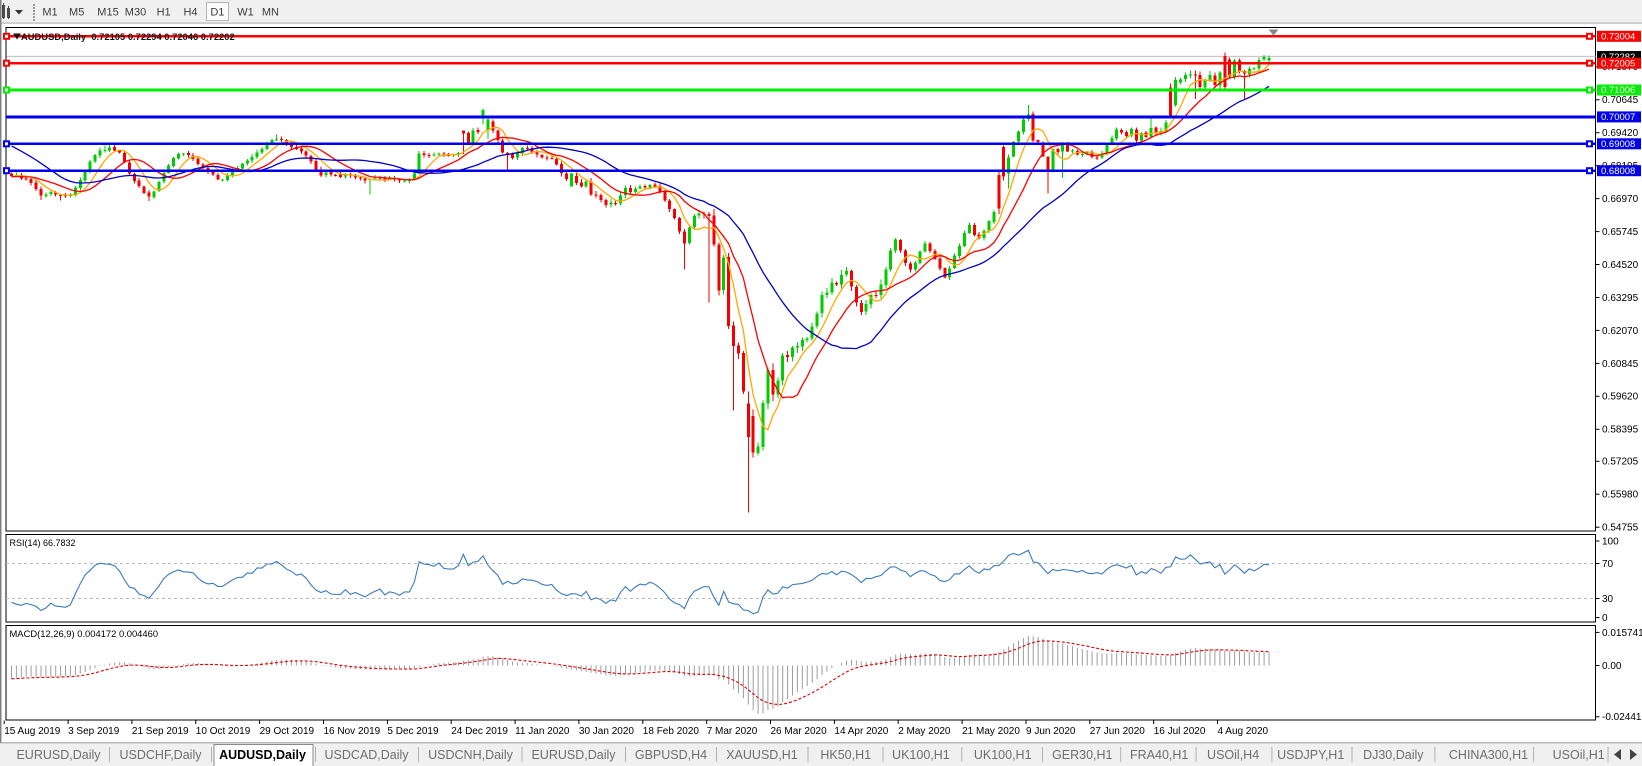  Describe the element at coordinates (1618, 37) in the screenshot. I see `svg-text: 0.73004` at that location.